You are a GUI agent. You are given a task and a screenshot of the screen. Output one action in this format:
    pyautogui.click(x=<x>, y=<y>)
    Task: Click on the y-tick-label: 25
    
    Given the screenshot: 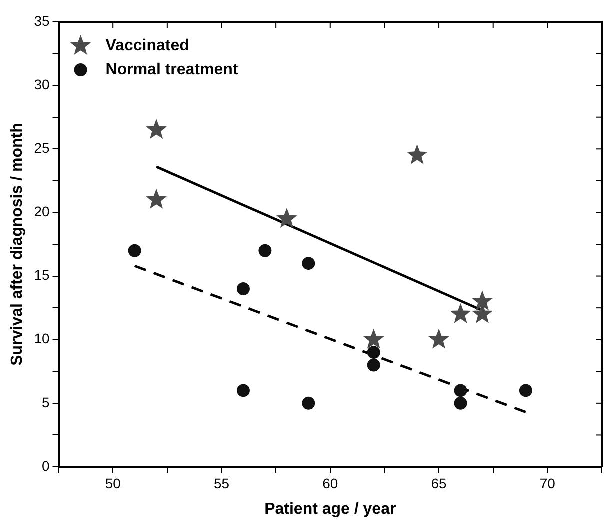 What is the action you would take?
    pyautogui.click(x=42, y=148)
    